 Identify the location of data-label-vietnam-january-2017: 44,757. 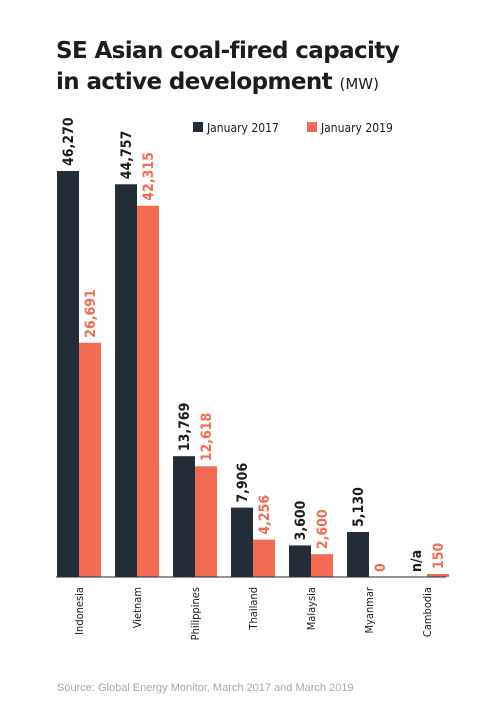
(127, 155).